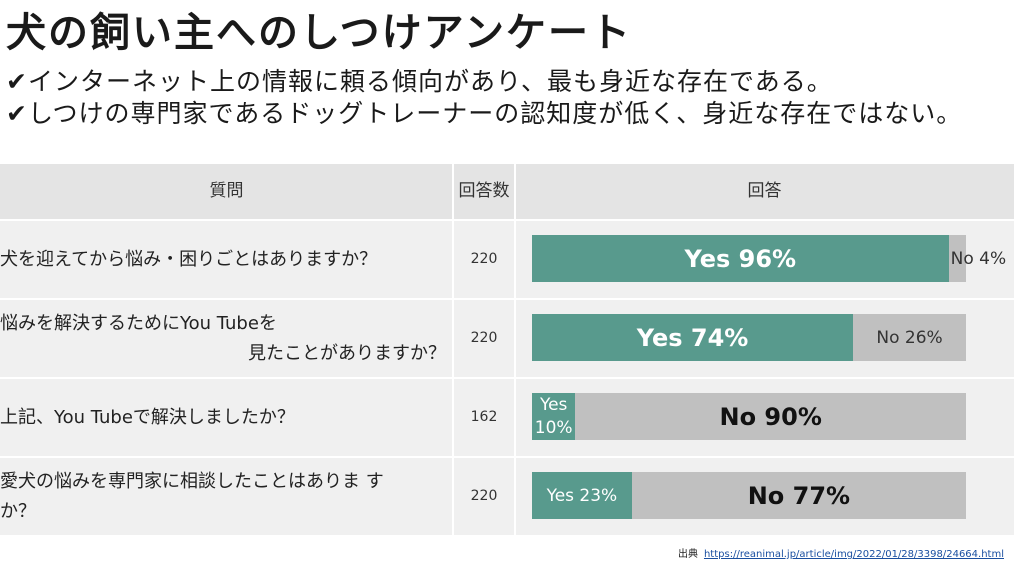  Describe the element at coordinates (419, 81) in the screenshot. I see `bullet-1: ✔インターネット上の情報に頼る傾向があり、最も身近な存在である。` at that location.